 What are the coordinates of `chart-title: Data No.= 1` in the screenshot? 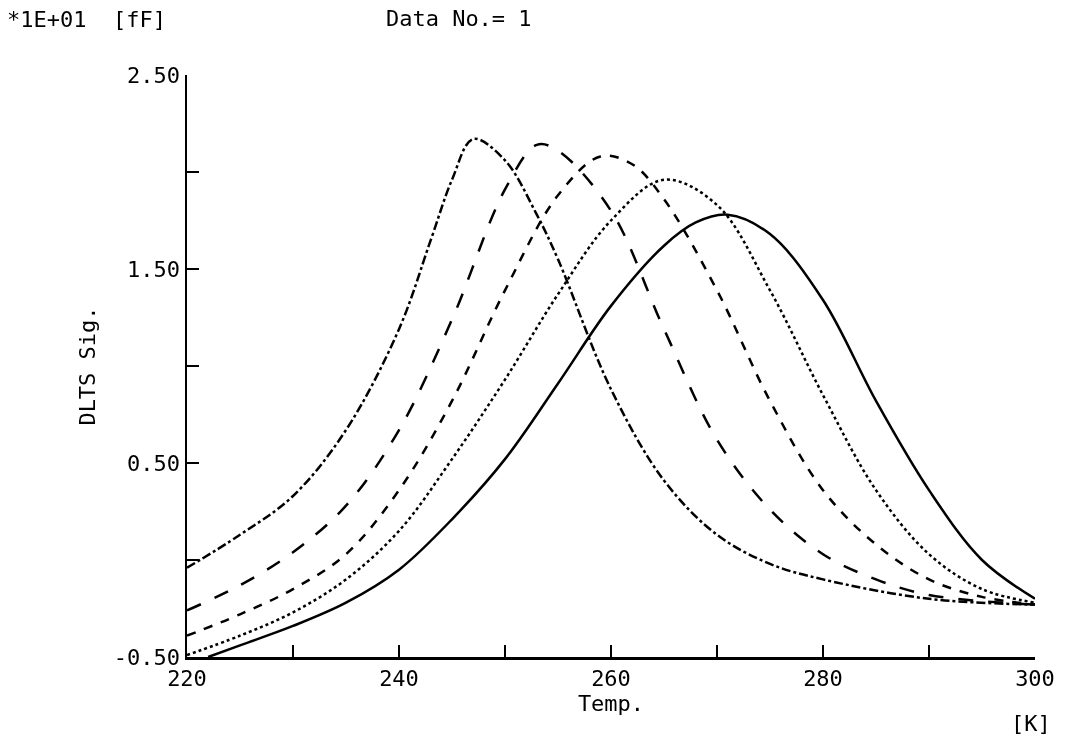 It's located at (458, 19).